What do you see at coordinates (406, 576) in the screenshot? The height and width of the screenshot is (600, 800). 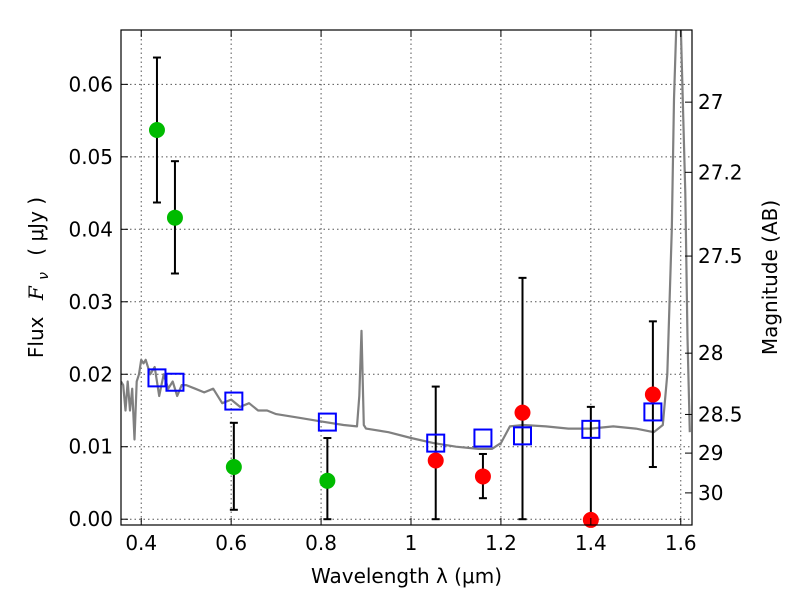 I see `x-axis-title: Wavelength λ (μm)` at bounding box center [406, 576].